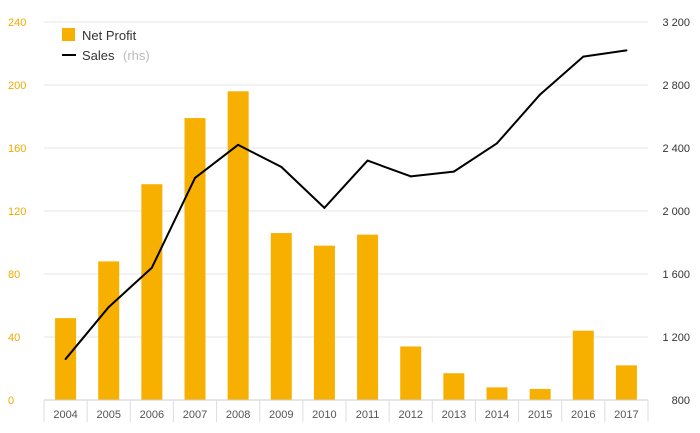  Describe the element at coordinates (368, 415) in the screenshot. I see `x-tick-label: 2011` at that location.